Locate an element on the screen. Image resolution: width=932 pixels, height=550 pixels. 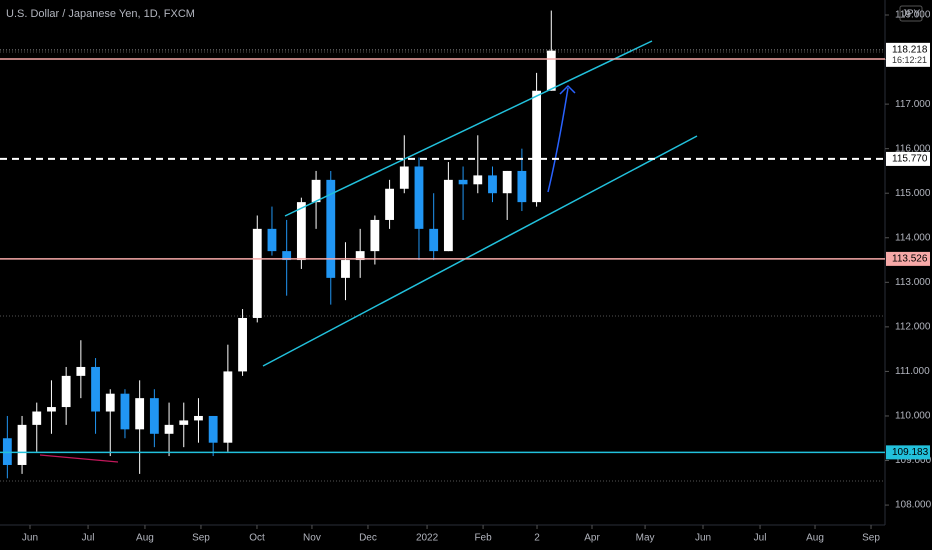
currency-box is located at coordinates (911, 13).